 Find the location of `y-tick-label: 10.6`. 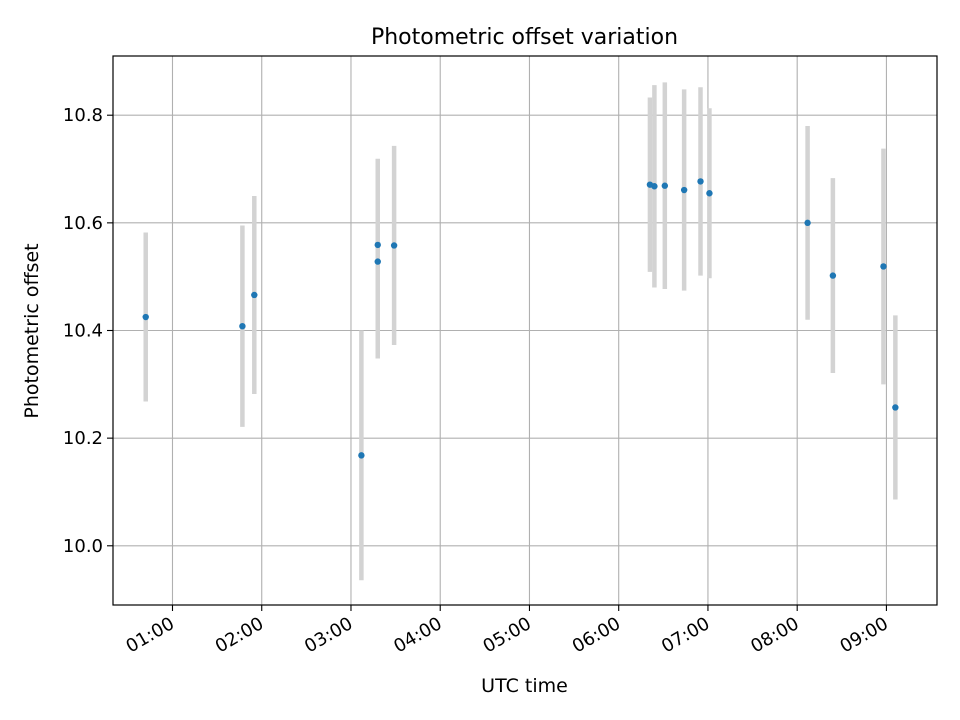

y-tick-label: 10.6 is located at coordinates (83, 223).